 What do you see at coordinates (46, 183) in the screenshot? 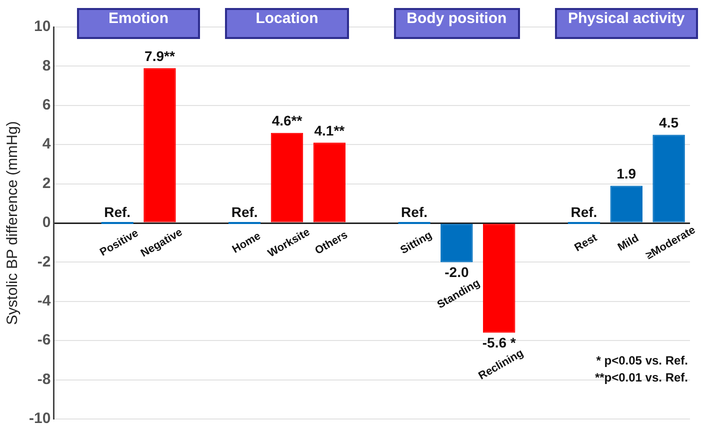
I see `y-tick-label: 2` at bounding box center [46, 183].